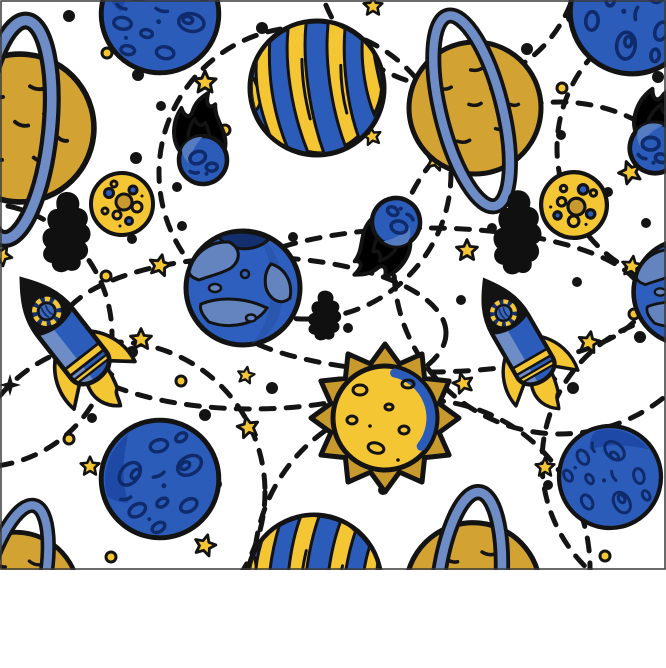 This screenshot has width=666, height=668. I want to click on sun-icon, so click(385, 418).